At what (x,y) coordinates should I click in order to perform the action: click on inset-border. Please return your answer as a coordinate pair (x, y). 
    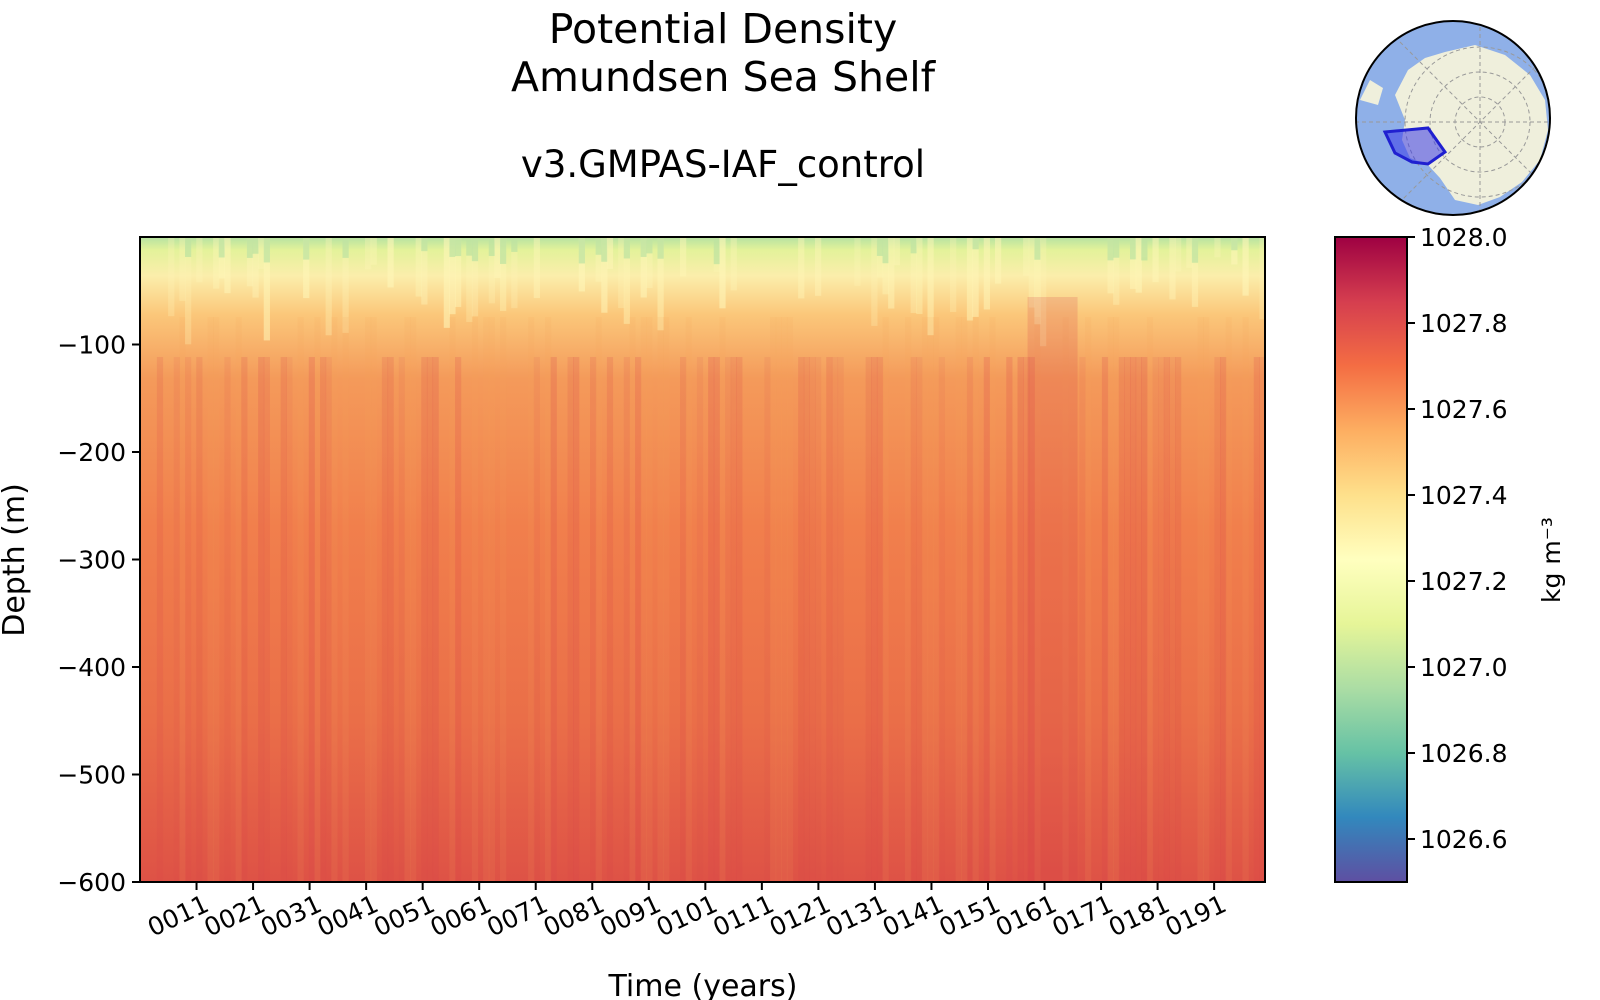
    Looking at the image, I should click on (1453, 118).